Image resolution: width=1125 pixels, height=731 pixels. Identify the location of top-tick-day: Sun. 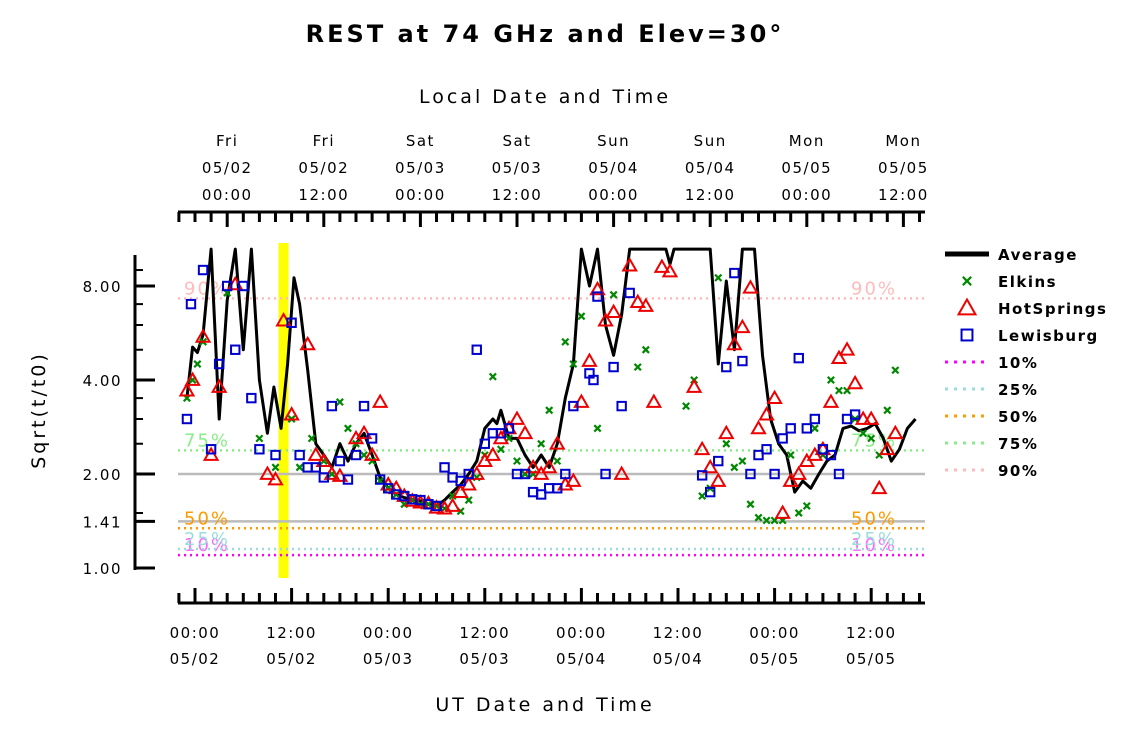
(710, 141).